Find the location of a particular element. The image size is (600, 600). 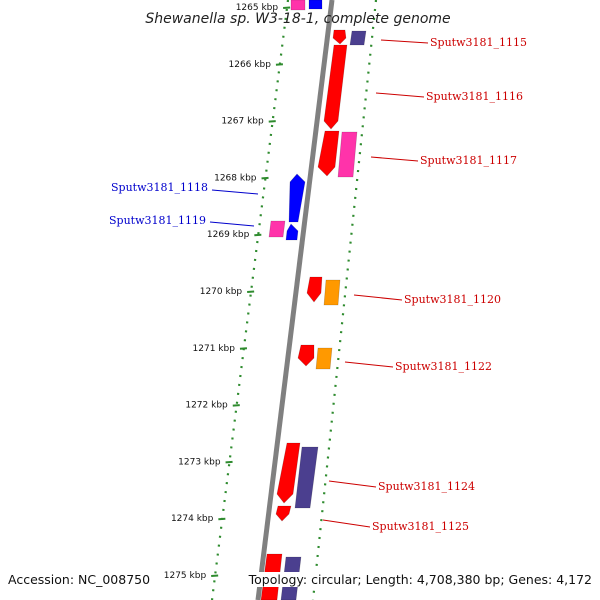

genome-backbone is located at coordinates (295, 300).